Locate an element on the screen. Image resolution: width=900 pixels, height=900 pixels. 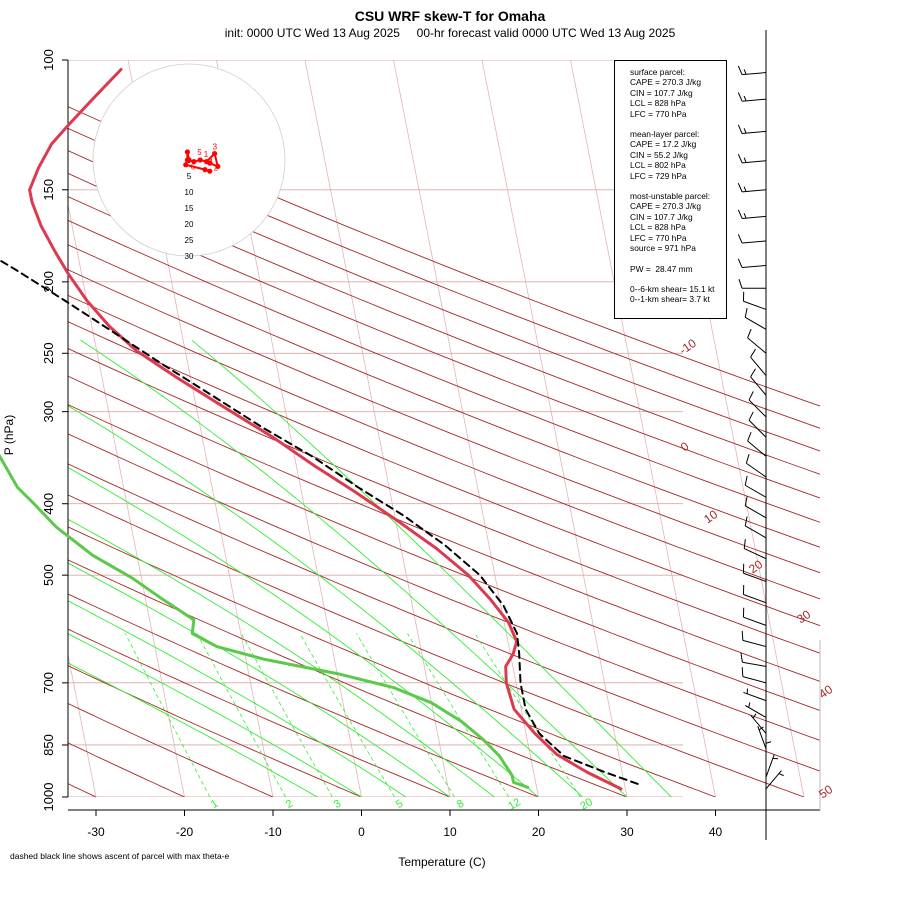
y-tick-label: 250 is located at coordinates (48, 353).